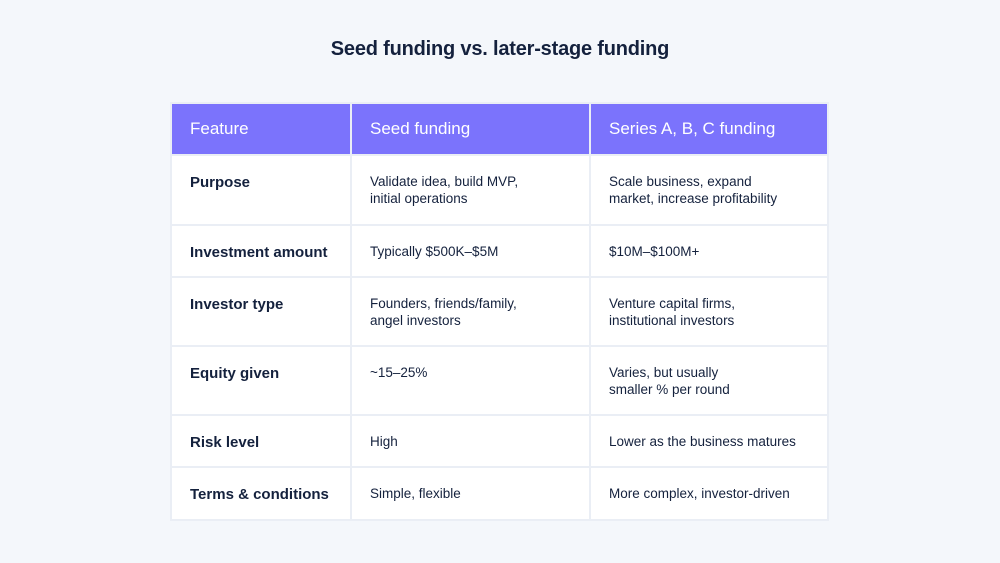  Describe the element at coordinates (261, 129) in the screenshot. I see `header-feature: Feature` at that location.